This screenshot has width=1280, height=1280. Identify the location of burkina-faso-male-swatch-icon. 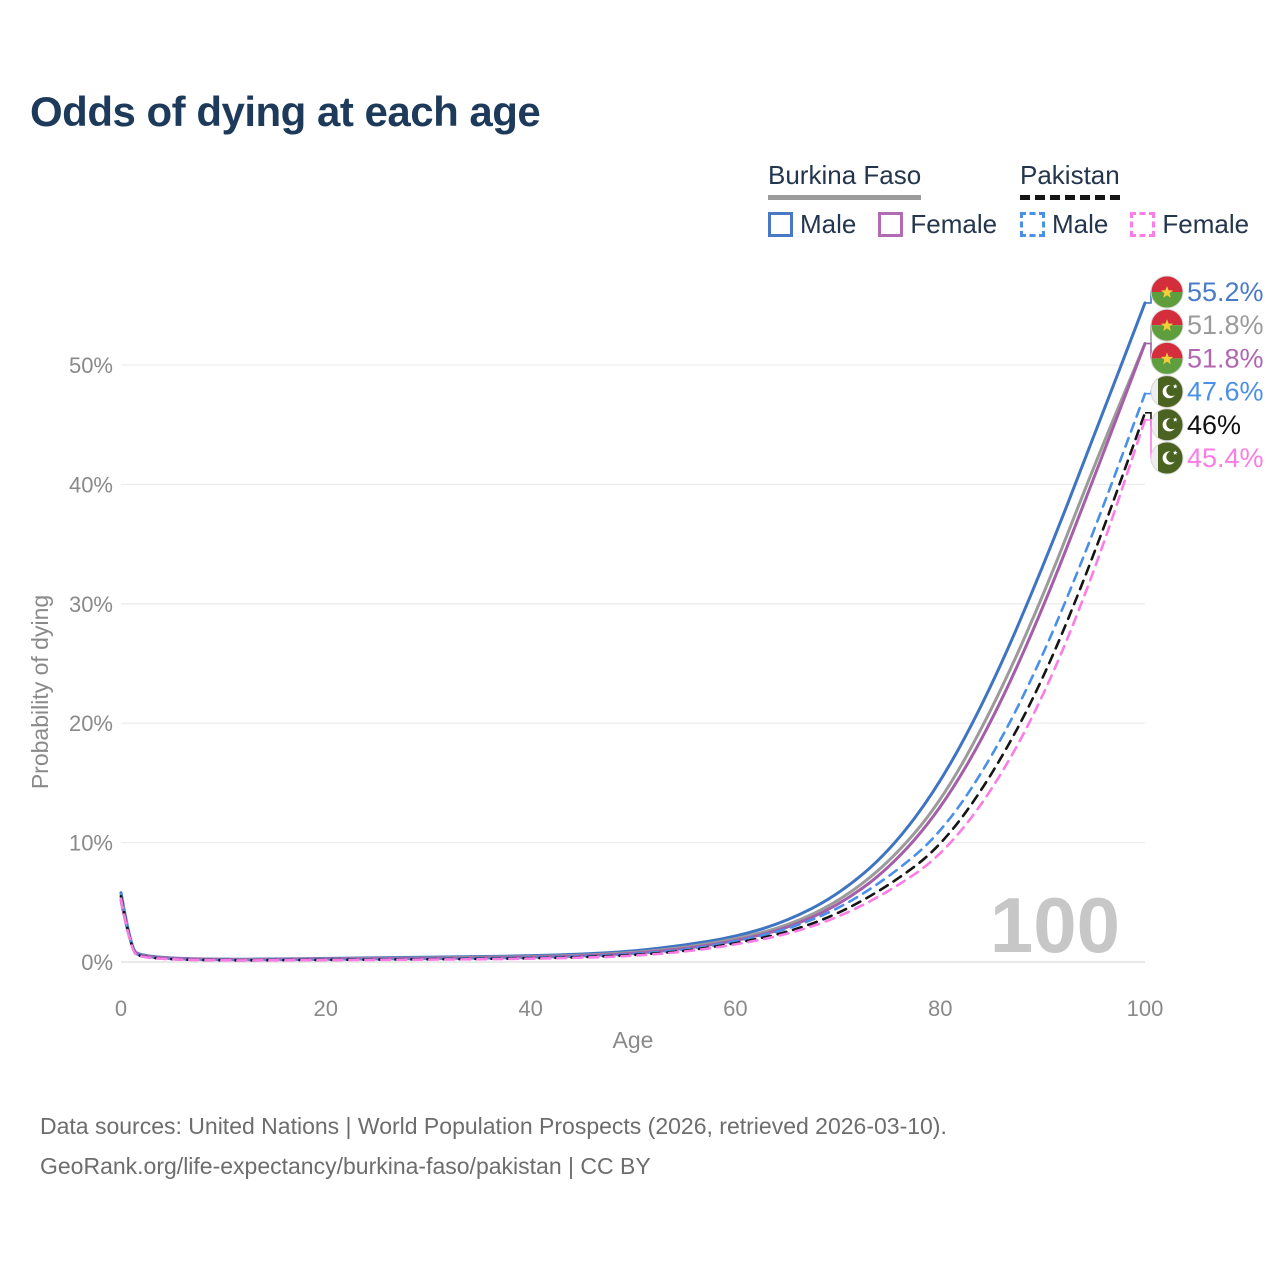
(780, 224).